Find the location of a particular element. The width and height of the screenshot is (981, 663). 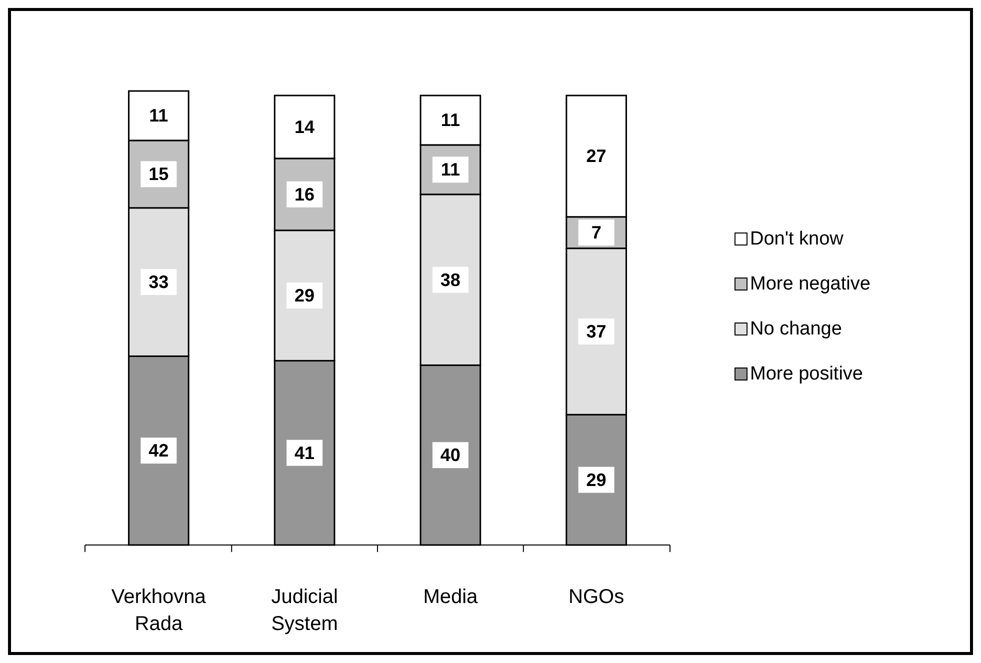

data-label: 40 is located at coordinates (450, 455).